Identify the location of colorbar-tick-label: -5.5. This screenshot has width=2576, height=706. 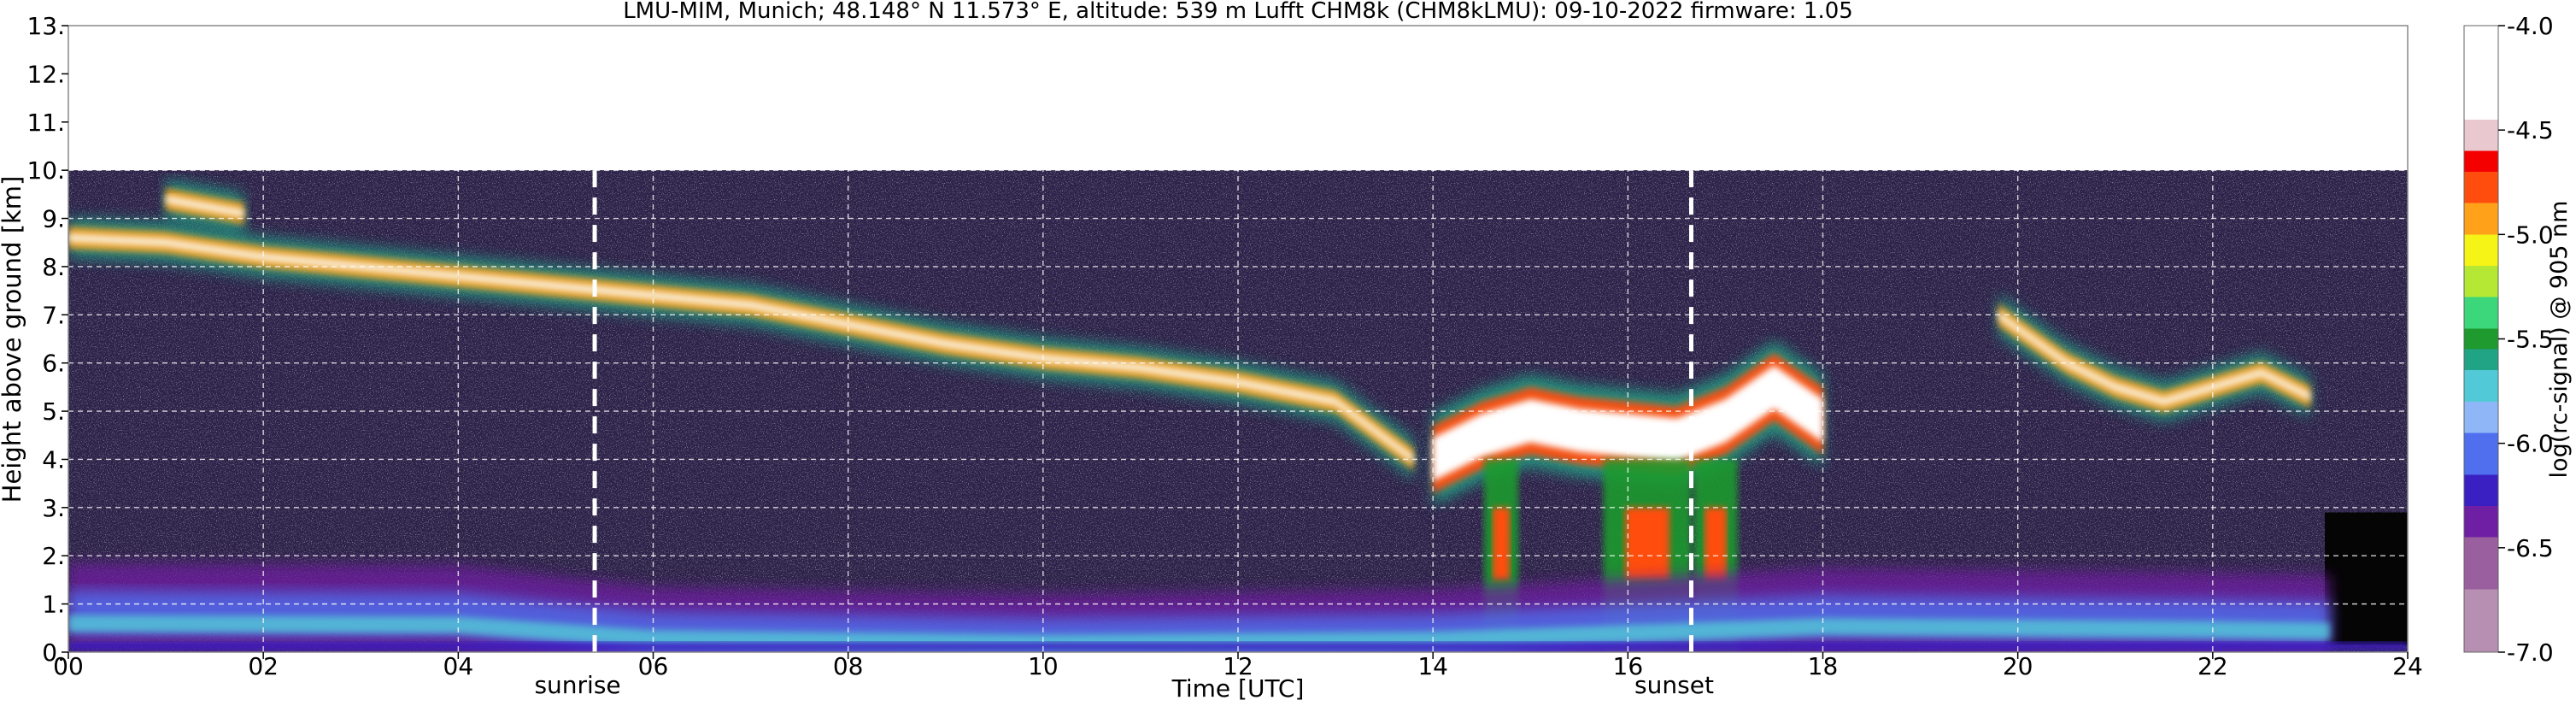
(2530, 340).